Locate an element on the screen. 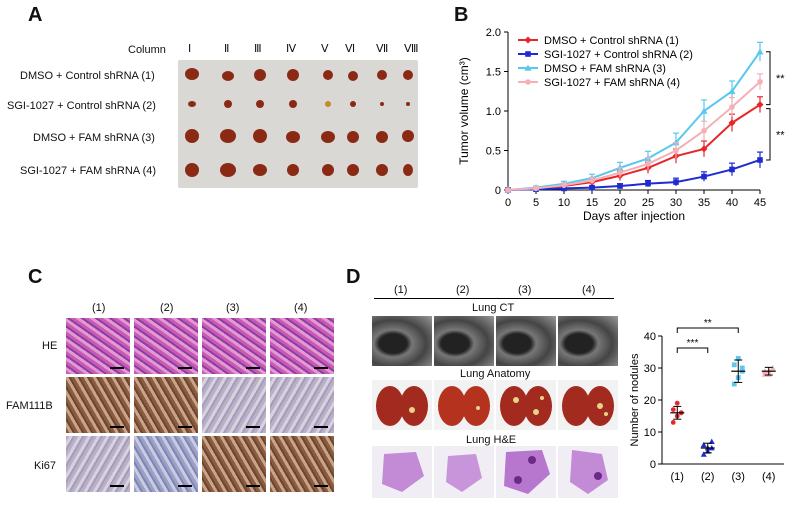  legend-label: DMSO + FAM shRNA (3) is located at coordinates (605, 69).